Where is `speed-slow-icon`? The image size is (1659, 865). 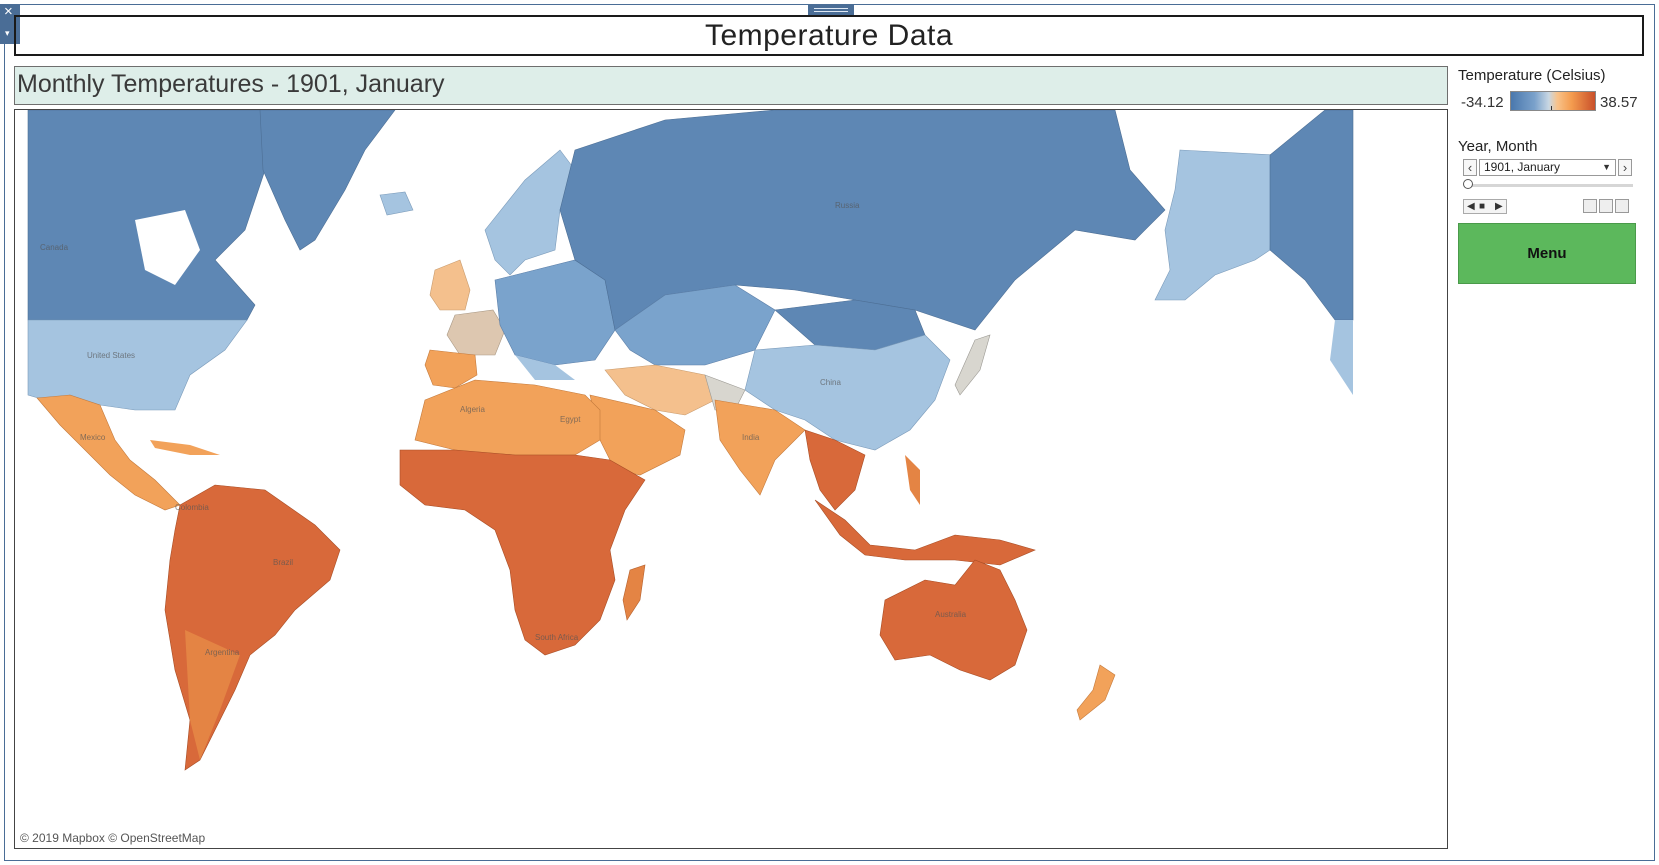 speed-slow-icon is located at coordinates (1590, 206).